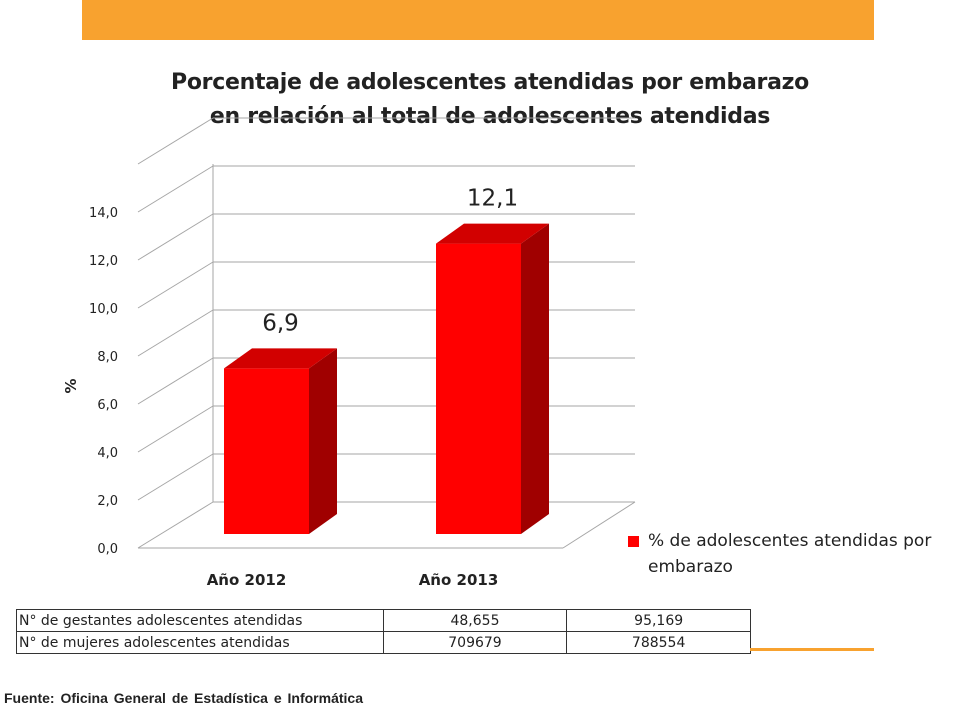  I want to click on y-tick-label: 0,0, so click(107, 549).